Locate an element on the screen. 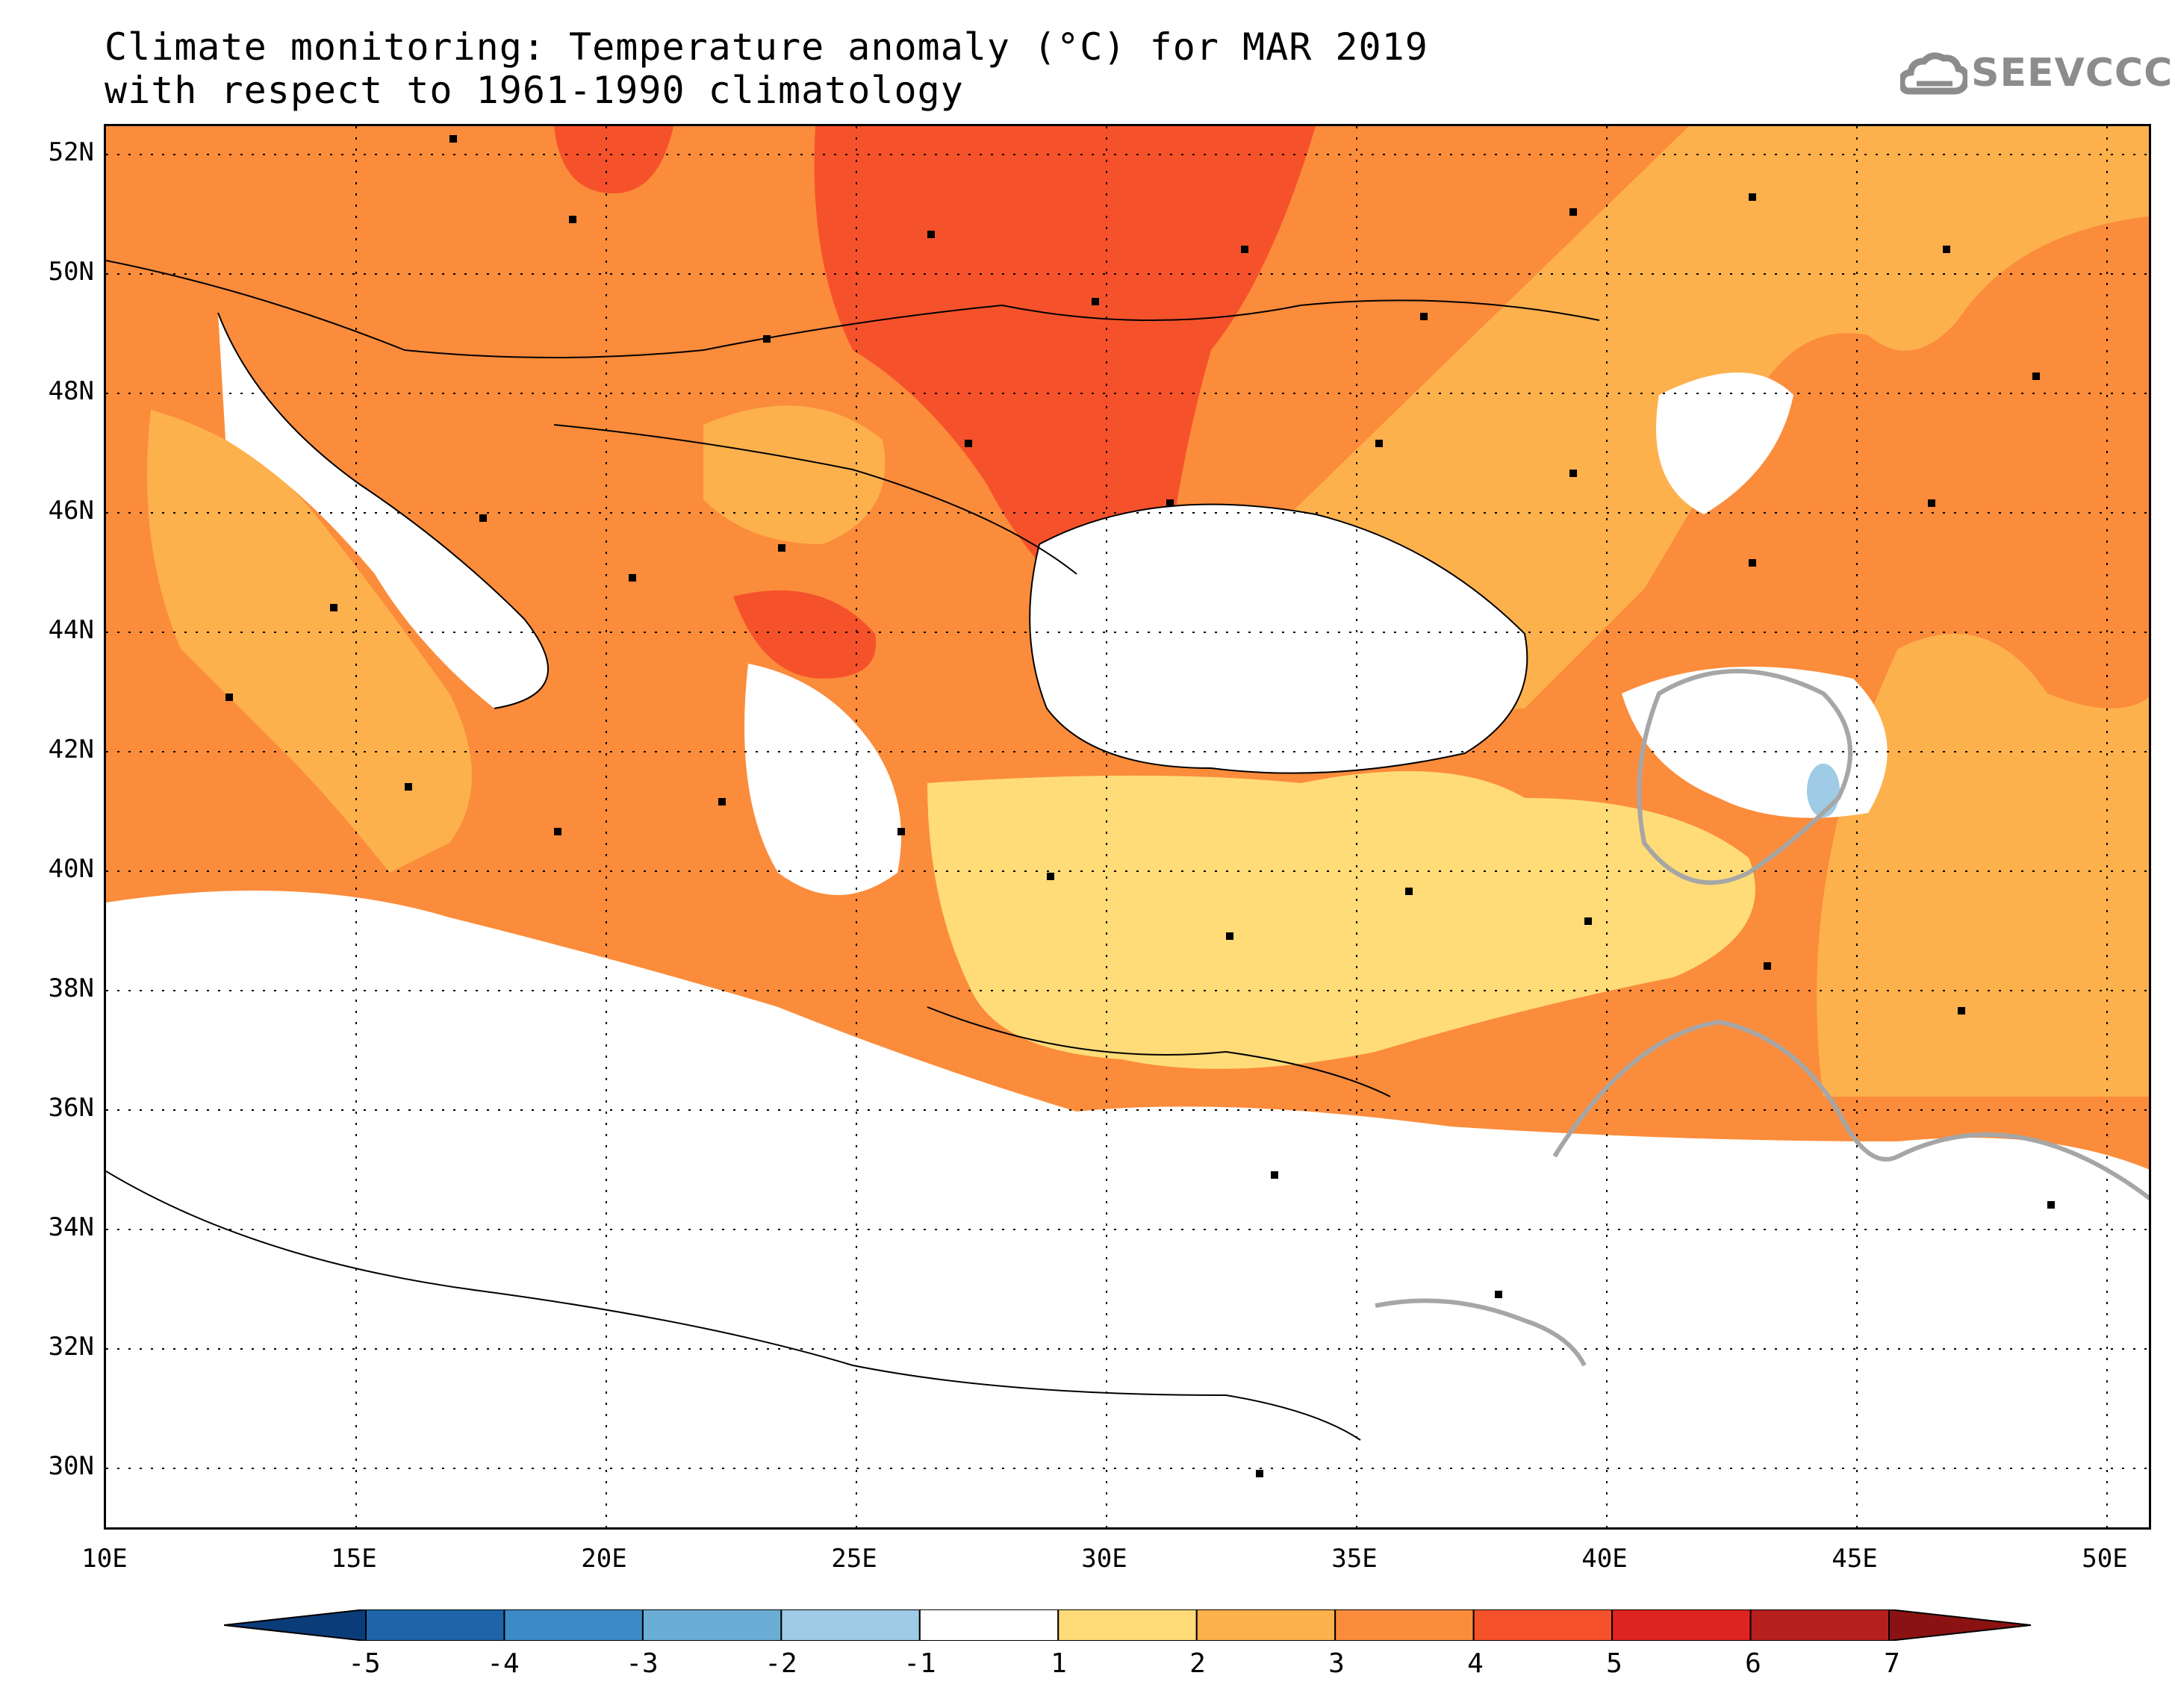 This screenshot has height=1708, width=2175. field-4-5-ukraine is located at coordinates (1065, 370).